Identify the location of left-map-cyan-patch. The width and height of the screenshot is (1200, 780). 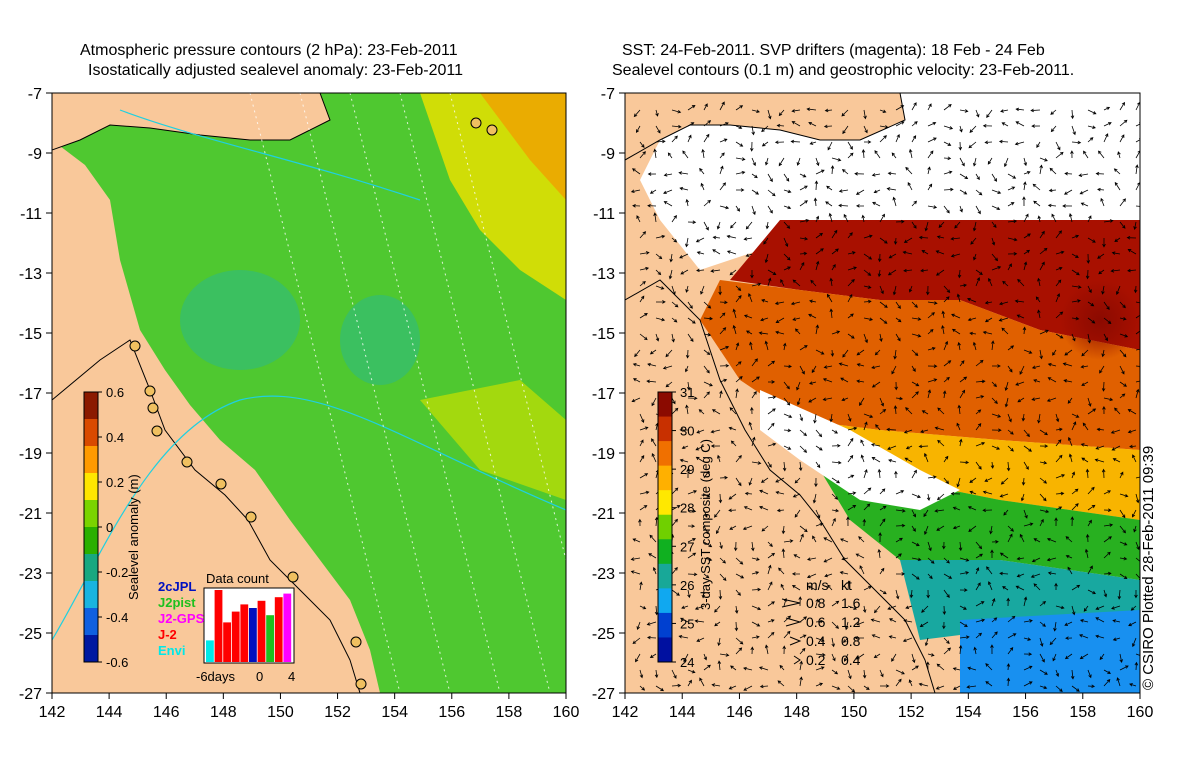
(240, 320).